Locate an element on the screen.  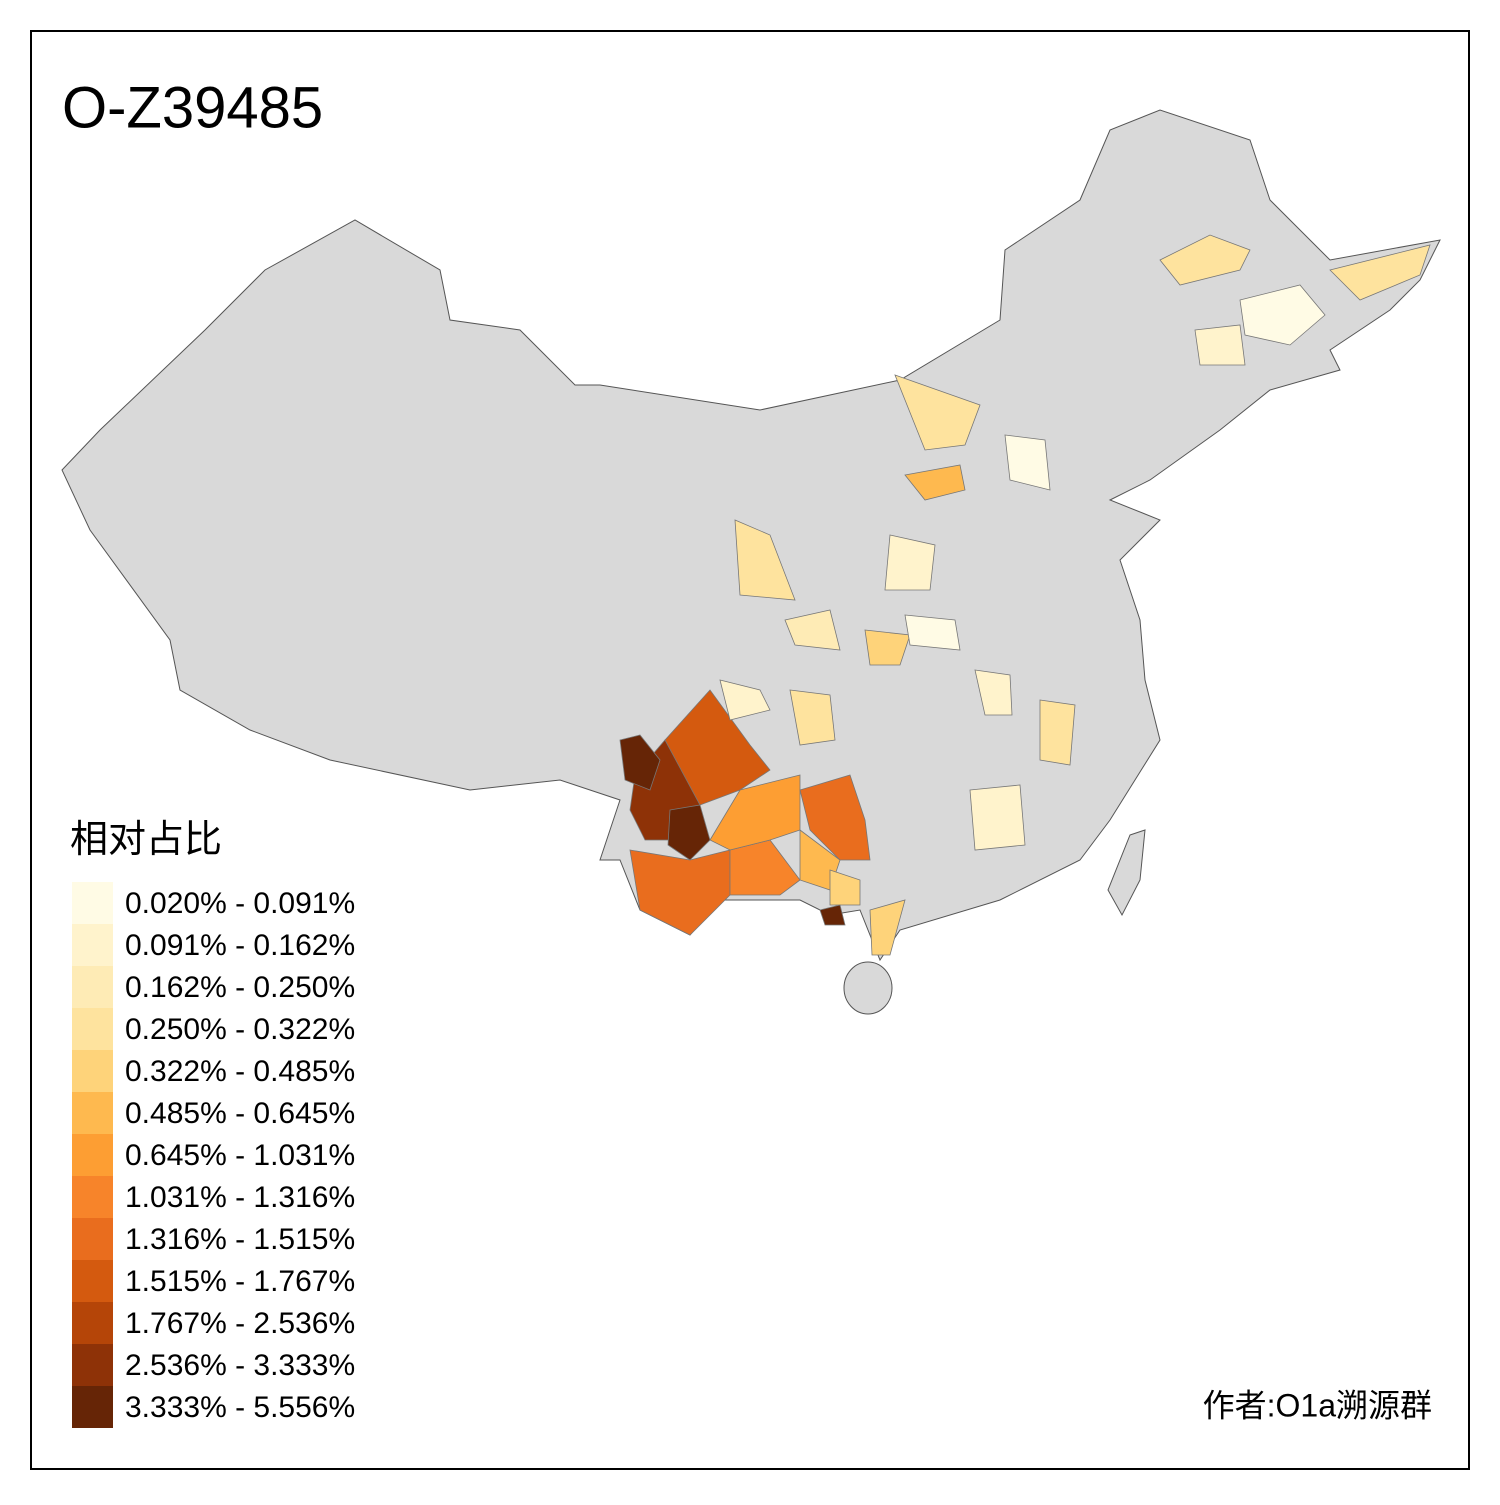
legend-label: 1.515% - 1.767% is located at coordinates (240, 1281).